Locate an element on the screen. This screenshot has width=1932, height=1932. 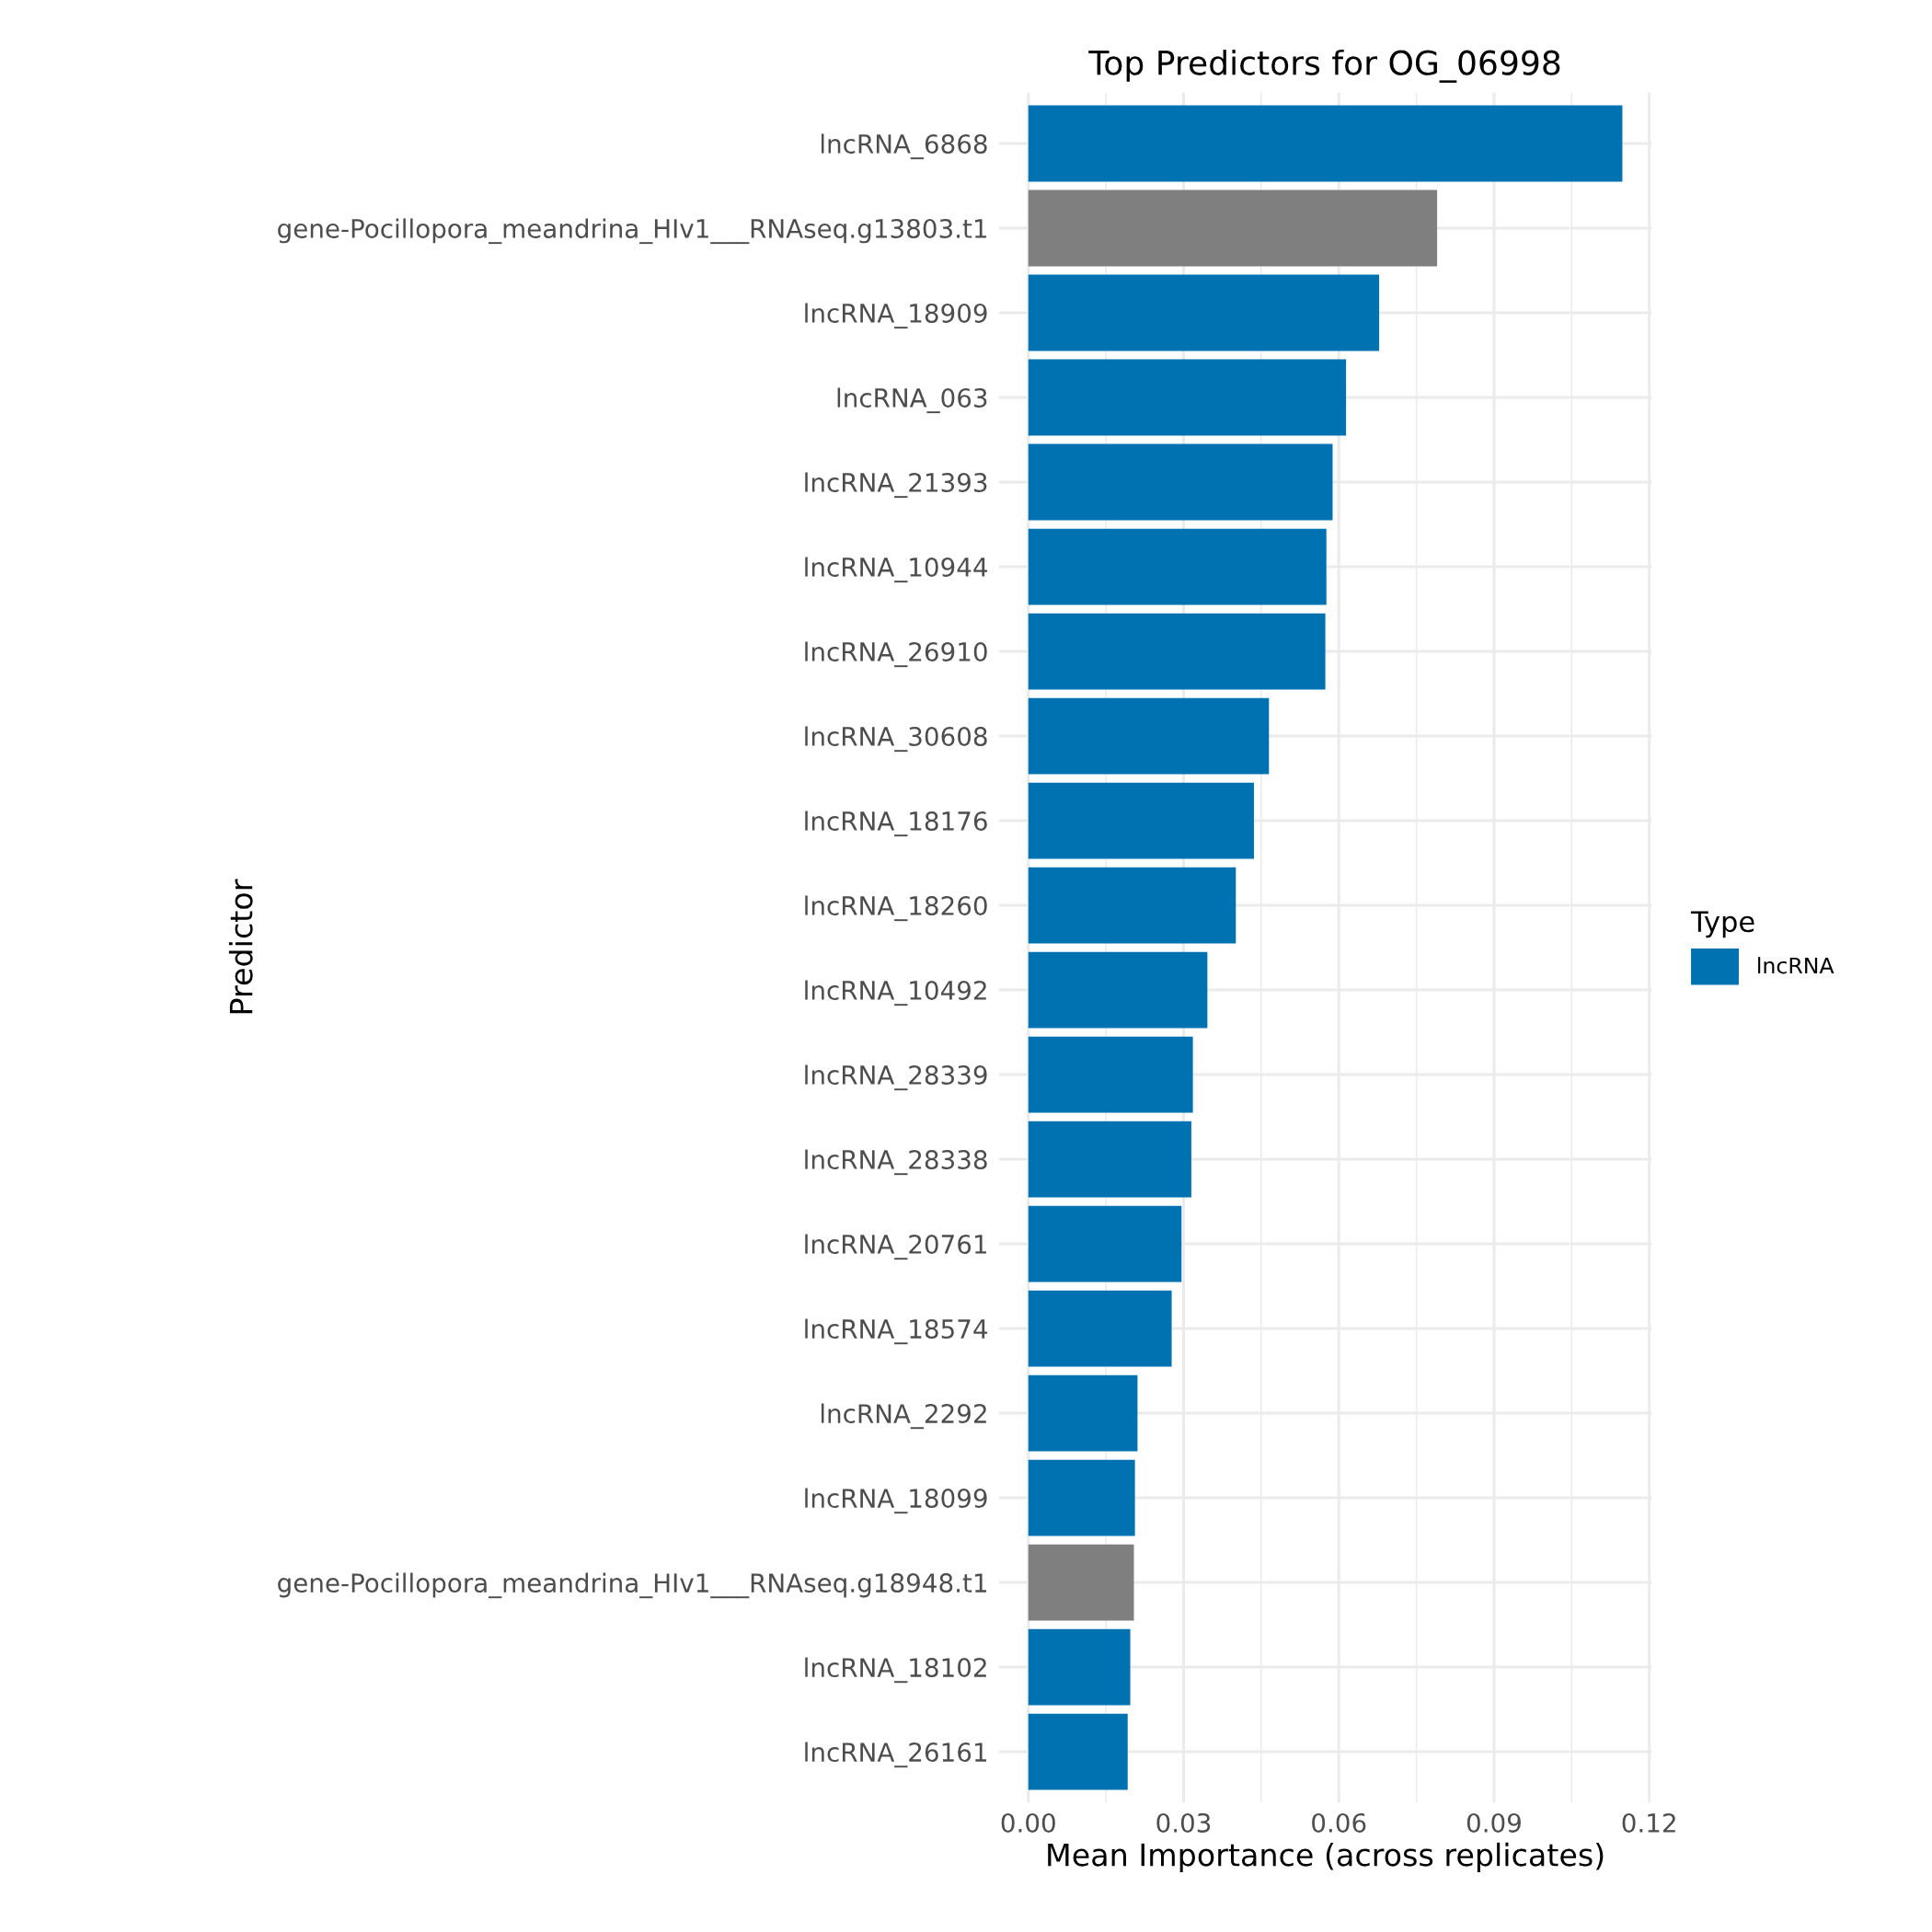
x-tick-label: 0.09 is located at coordinates (1493, 1822).